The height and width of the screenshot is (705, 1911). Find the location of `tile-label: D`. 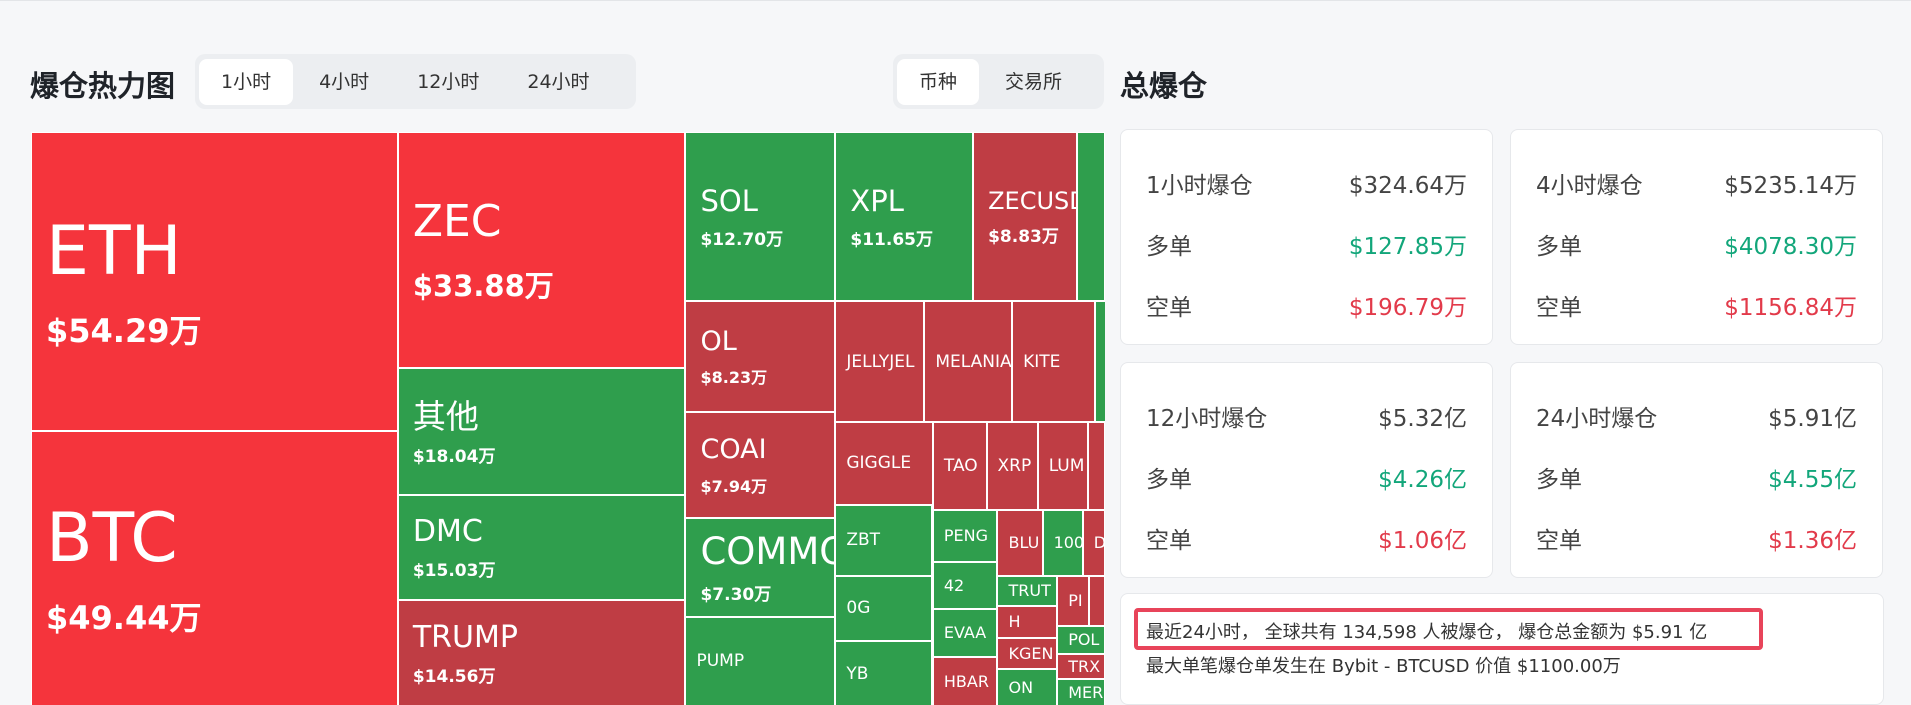

tile-label: D is located at coordinates (1099, 542).